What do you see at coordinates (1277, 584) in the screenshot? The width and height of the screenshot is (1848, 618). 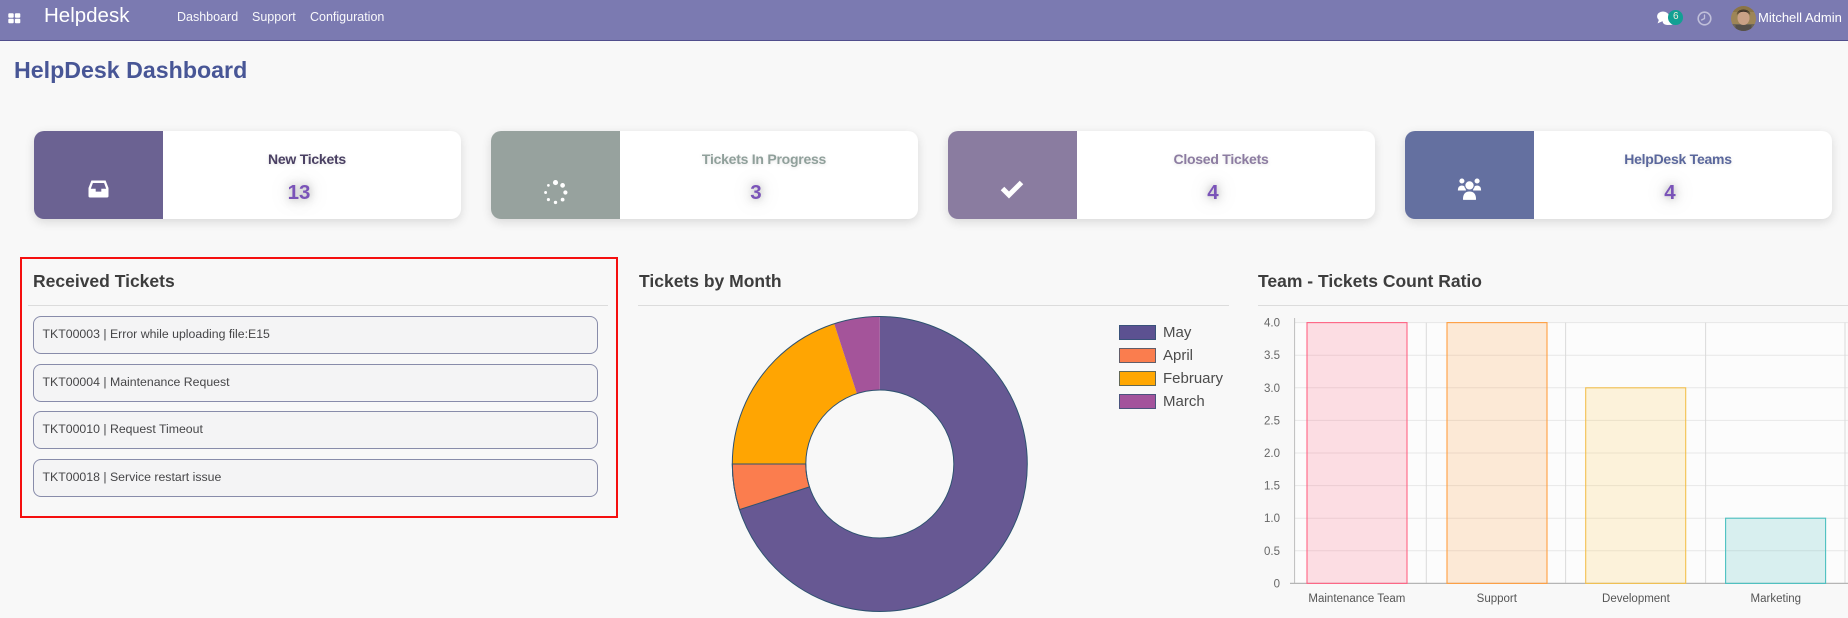 I see `svg-text: 0` at bounding box center [1277, 584].